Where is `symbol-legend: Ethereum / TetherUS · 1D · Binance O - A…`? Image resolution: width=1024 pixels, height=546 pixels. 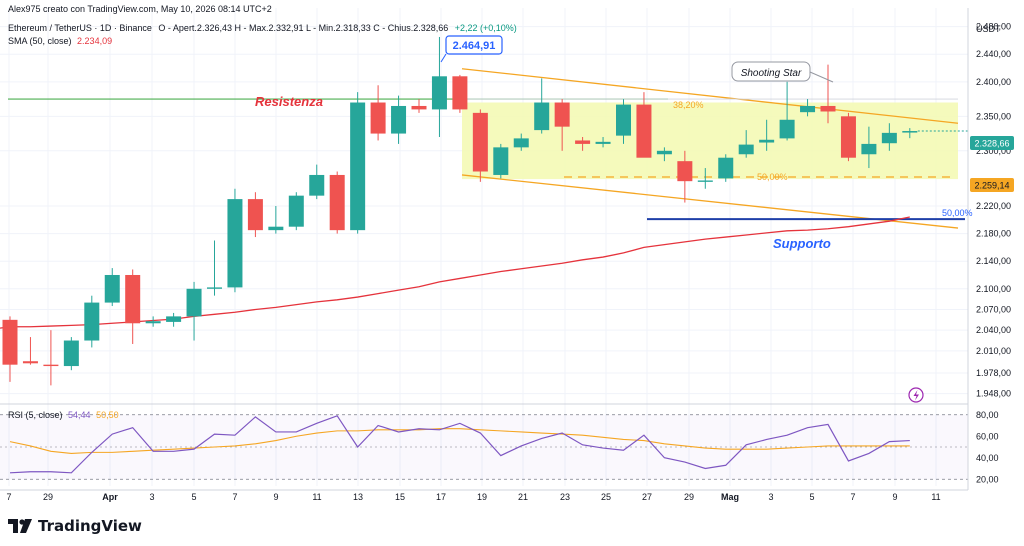
symbol-legend: Ethereum / TetherUS · 1D · Binance O - A… is located at coordinates (262, 28).